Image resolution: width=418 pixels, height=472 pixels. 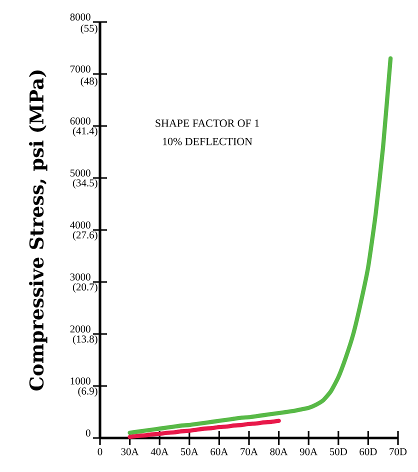 What do you see at coordinates (249, 452) in the screenshot?
I see `x-tick-label: 70A` at bounding box center [249, 452].